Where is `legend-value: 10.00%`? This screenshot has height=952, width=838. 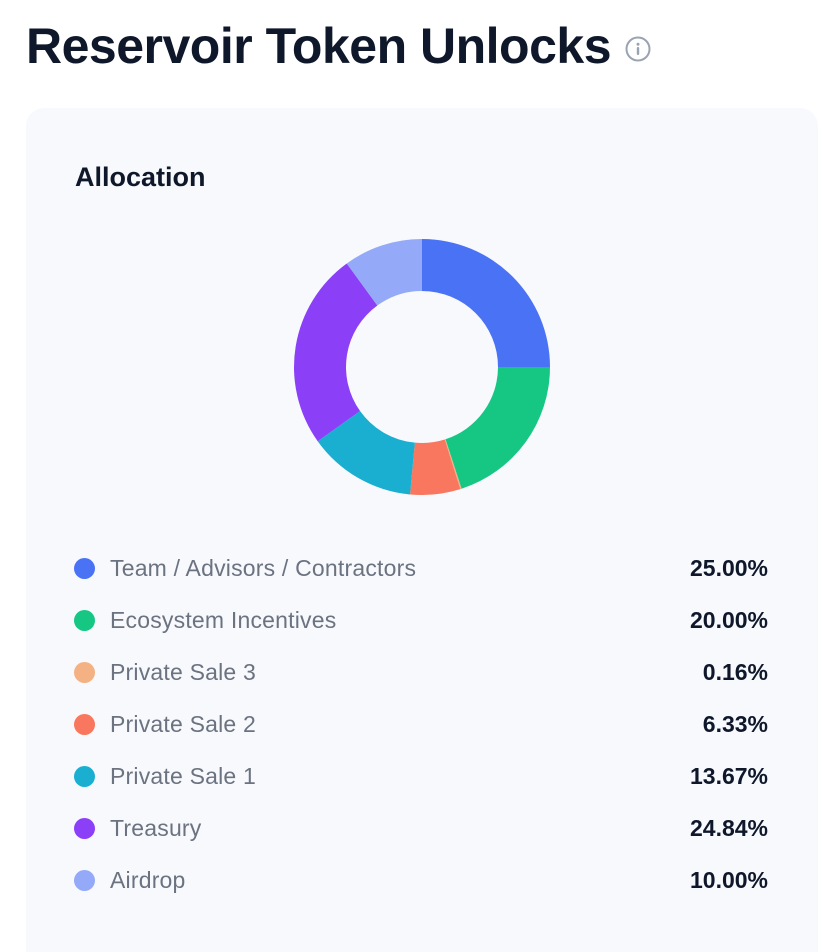 legend-value: 10.00% is located at coordinates (728, 879).